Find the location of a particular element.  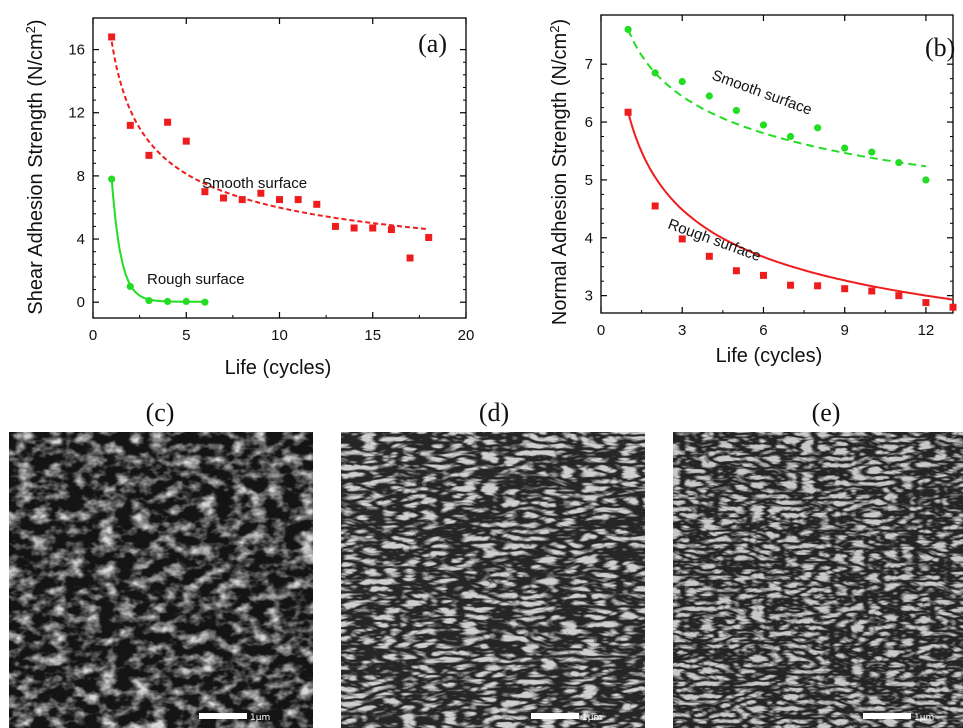

sem-panel-e: (e) 1μm is located at coordinates (818, 563).